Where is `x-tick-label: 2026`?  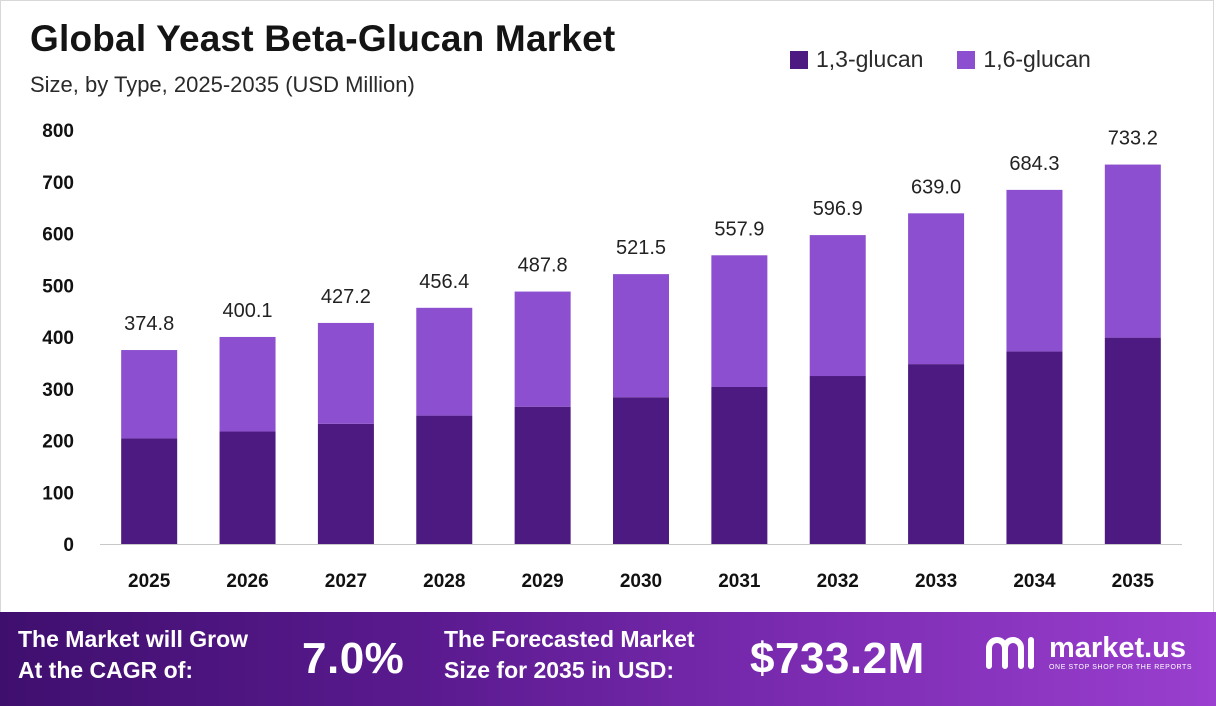
x-tick-label: 2026 is located at coordinates (247, 581).